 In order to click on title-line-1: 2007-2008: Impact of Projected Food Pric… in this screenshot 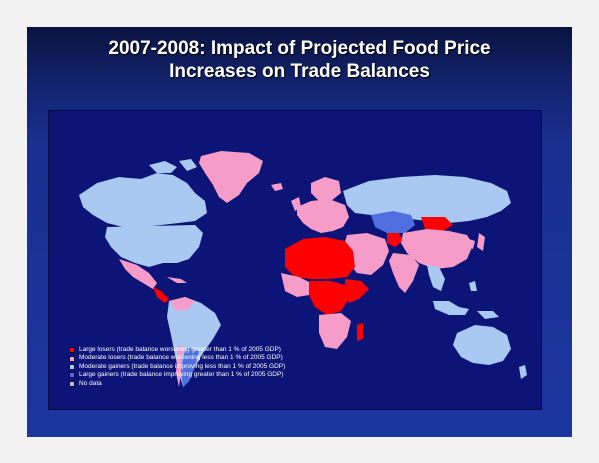, I will do `click(299, 48)`.